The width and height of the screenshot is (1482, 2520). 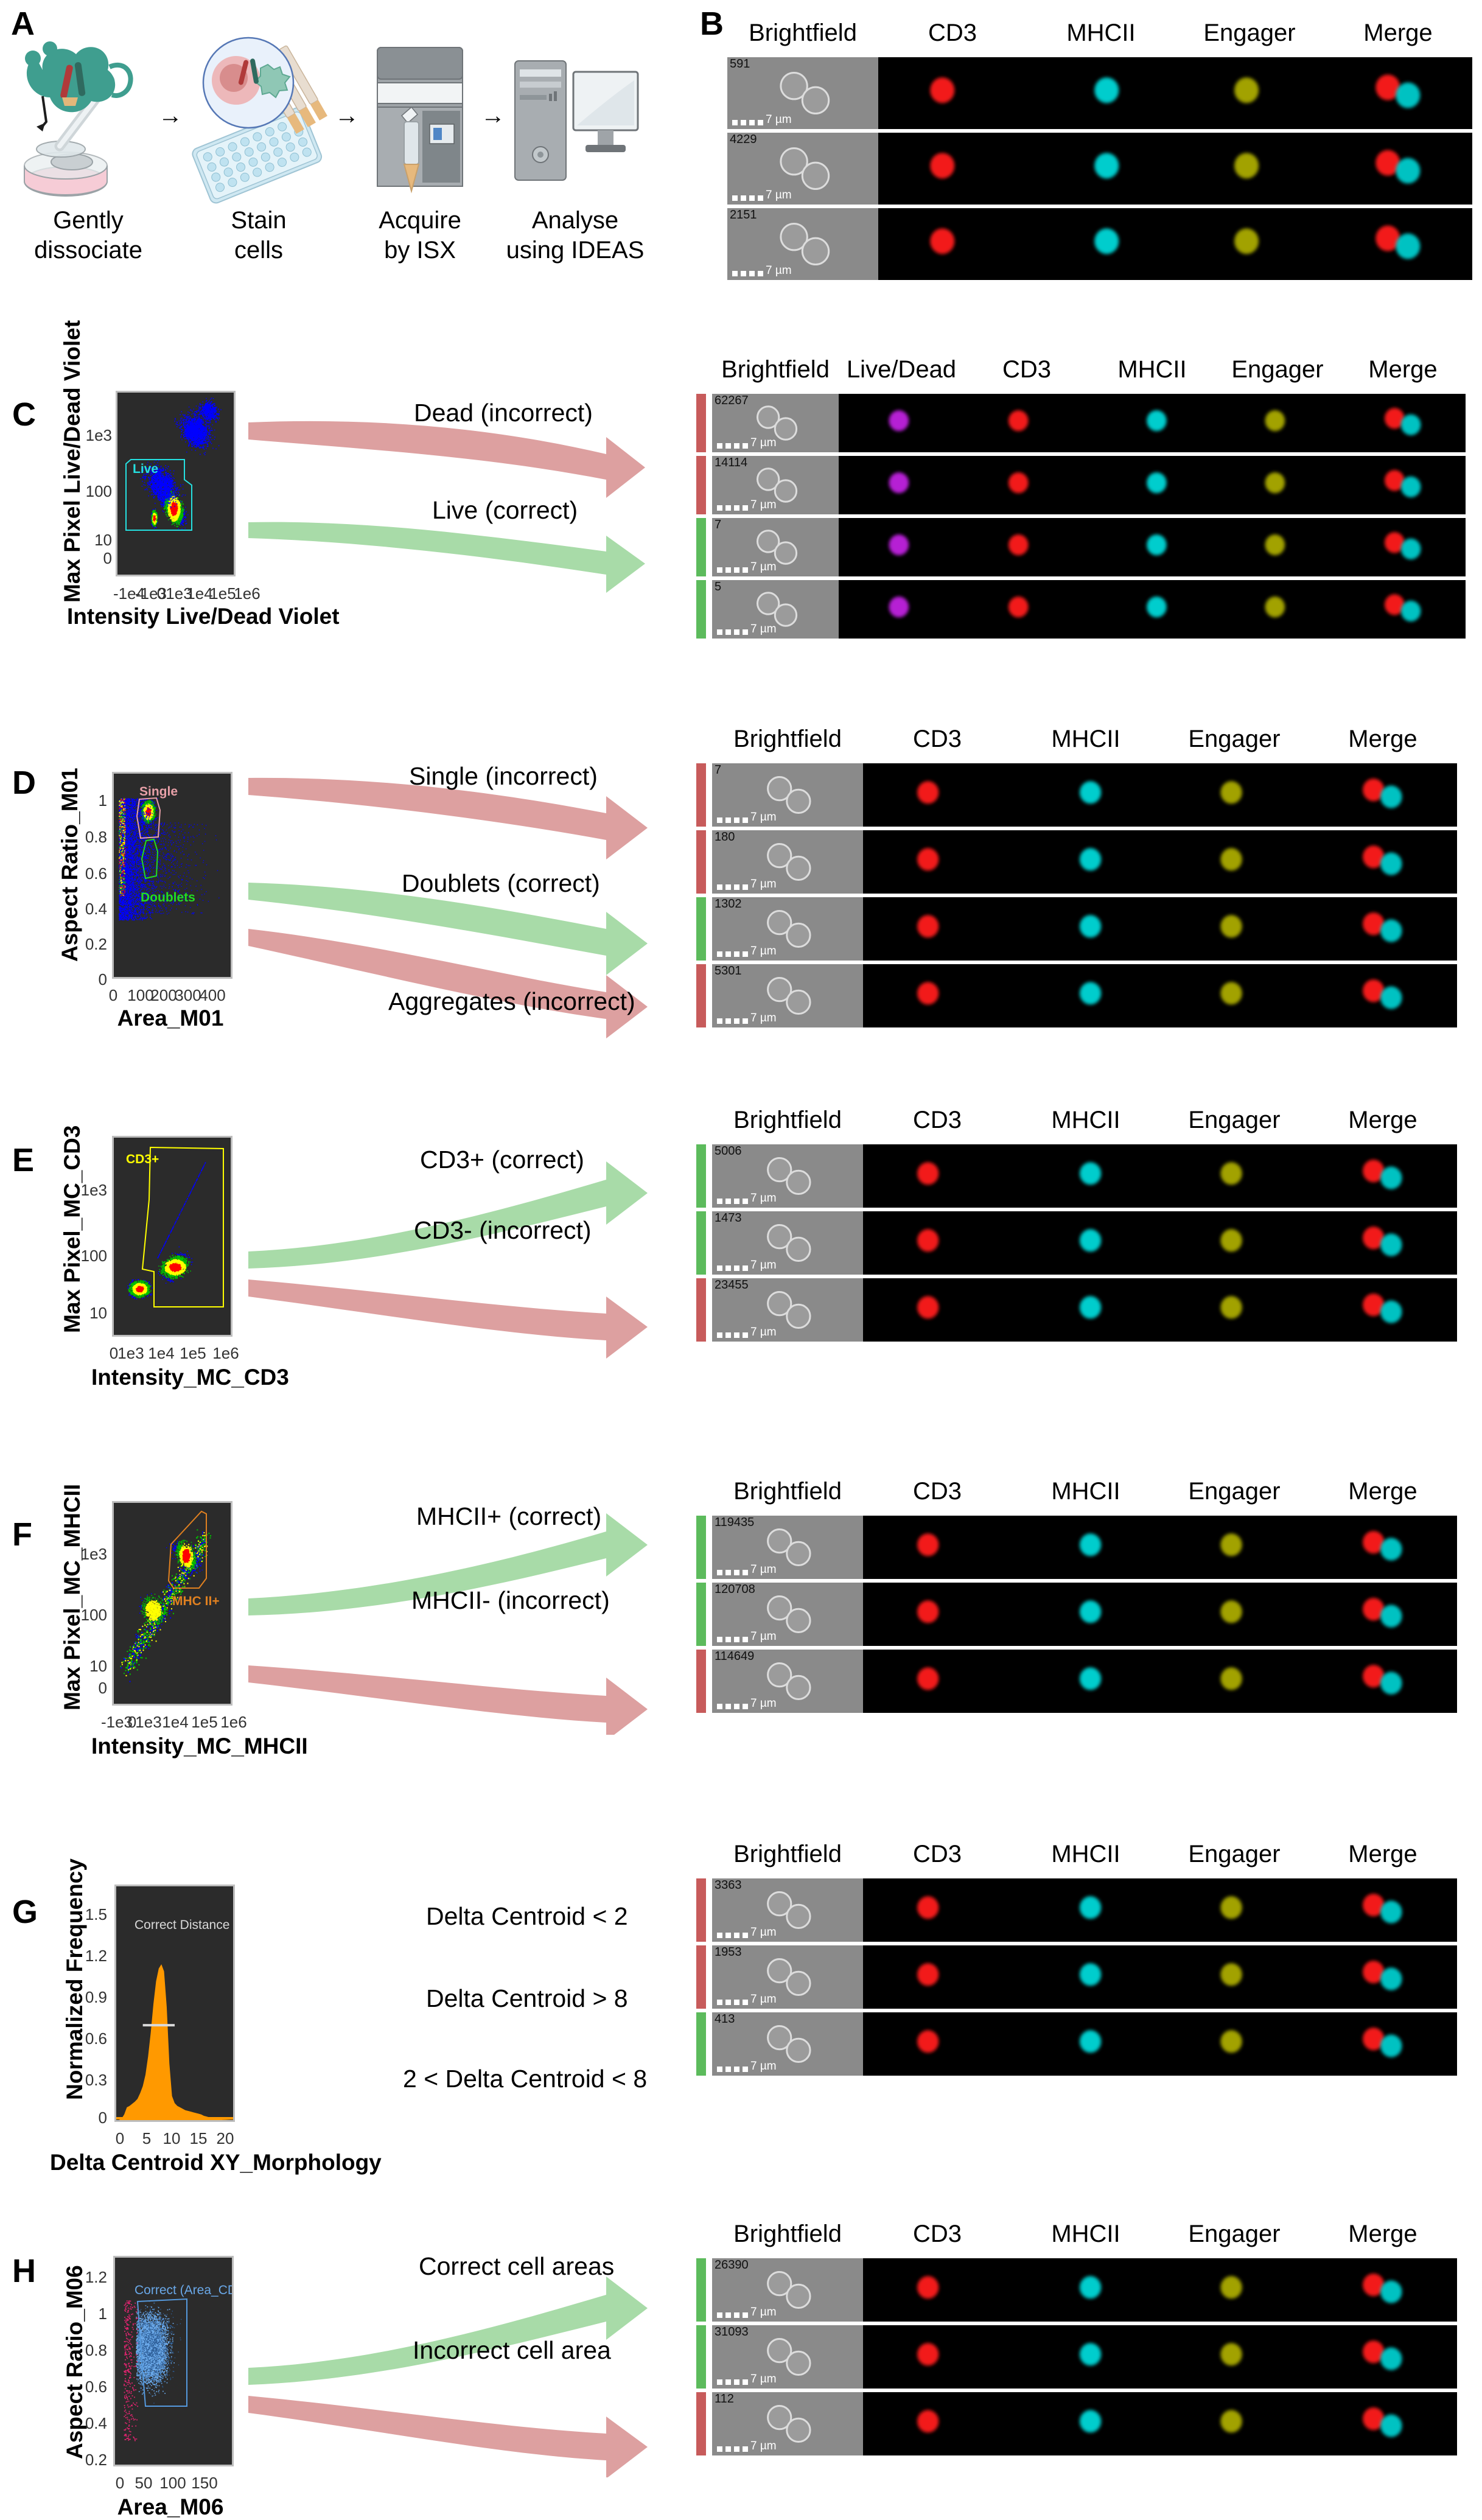 I want to click on brightfield-cell: 26390 7 µm, so click(x=787, y=2290).